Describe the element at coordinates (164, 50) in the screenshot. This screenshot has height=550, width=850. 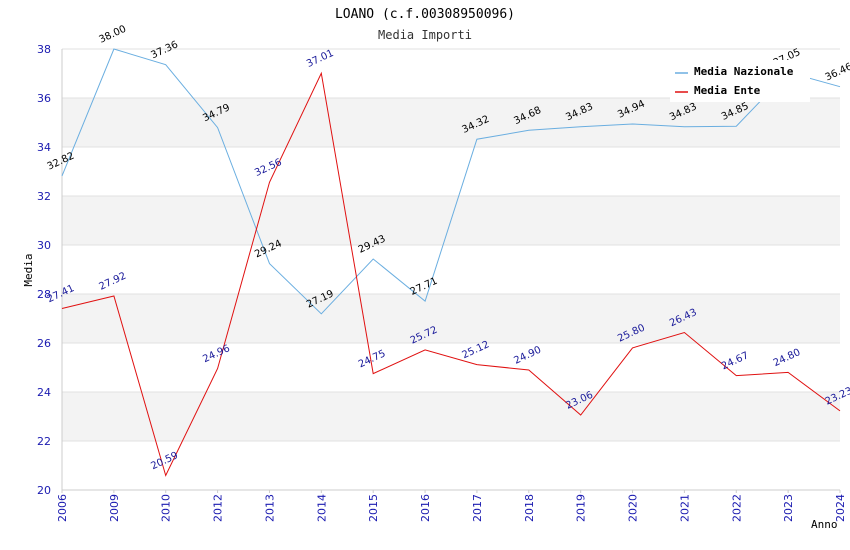
I see `data-label-nazionale: 37.36` at that location.